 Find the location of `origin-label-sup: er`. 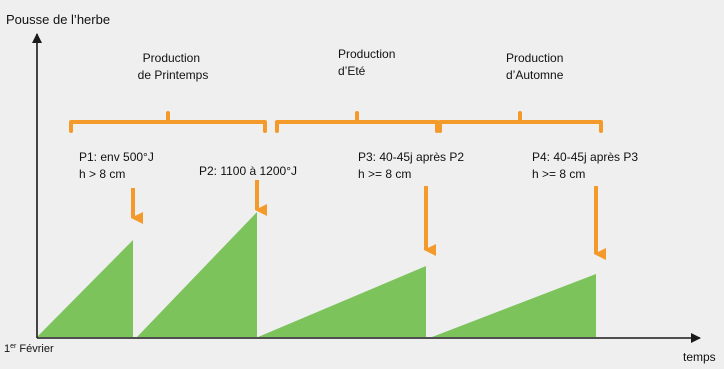

origin-label-sup: er is located at coordinates (13, 346).